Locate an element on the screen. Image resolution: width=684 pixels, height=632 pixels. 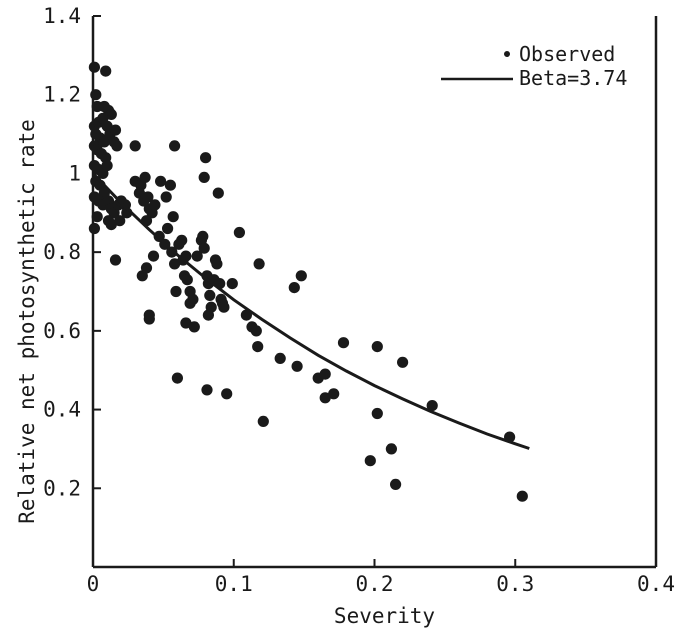
x-tick-label: 0.3 is located at coordinates (515, 584).